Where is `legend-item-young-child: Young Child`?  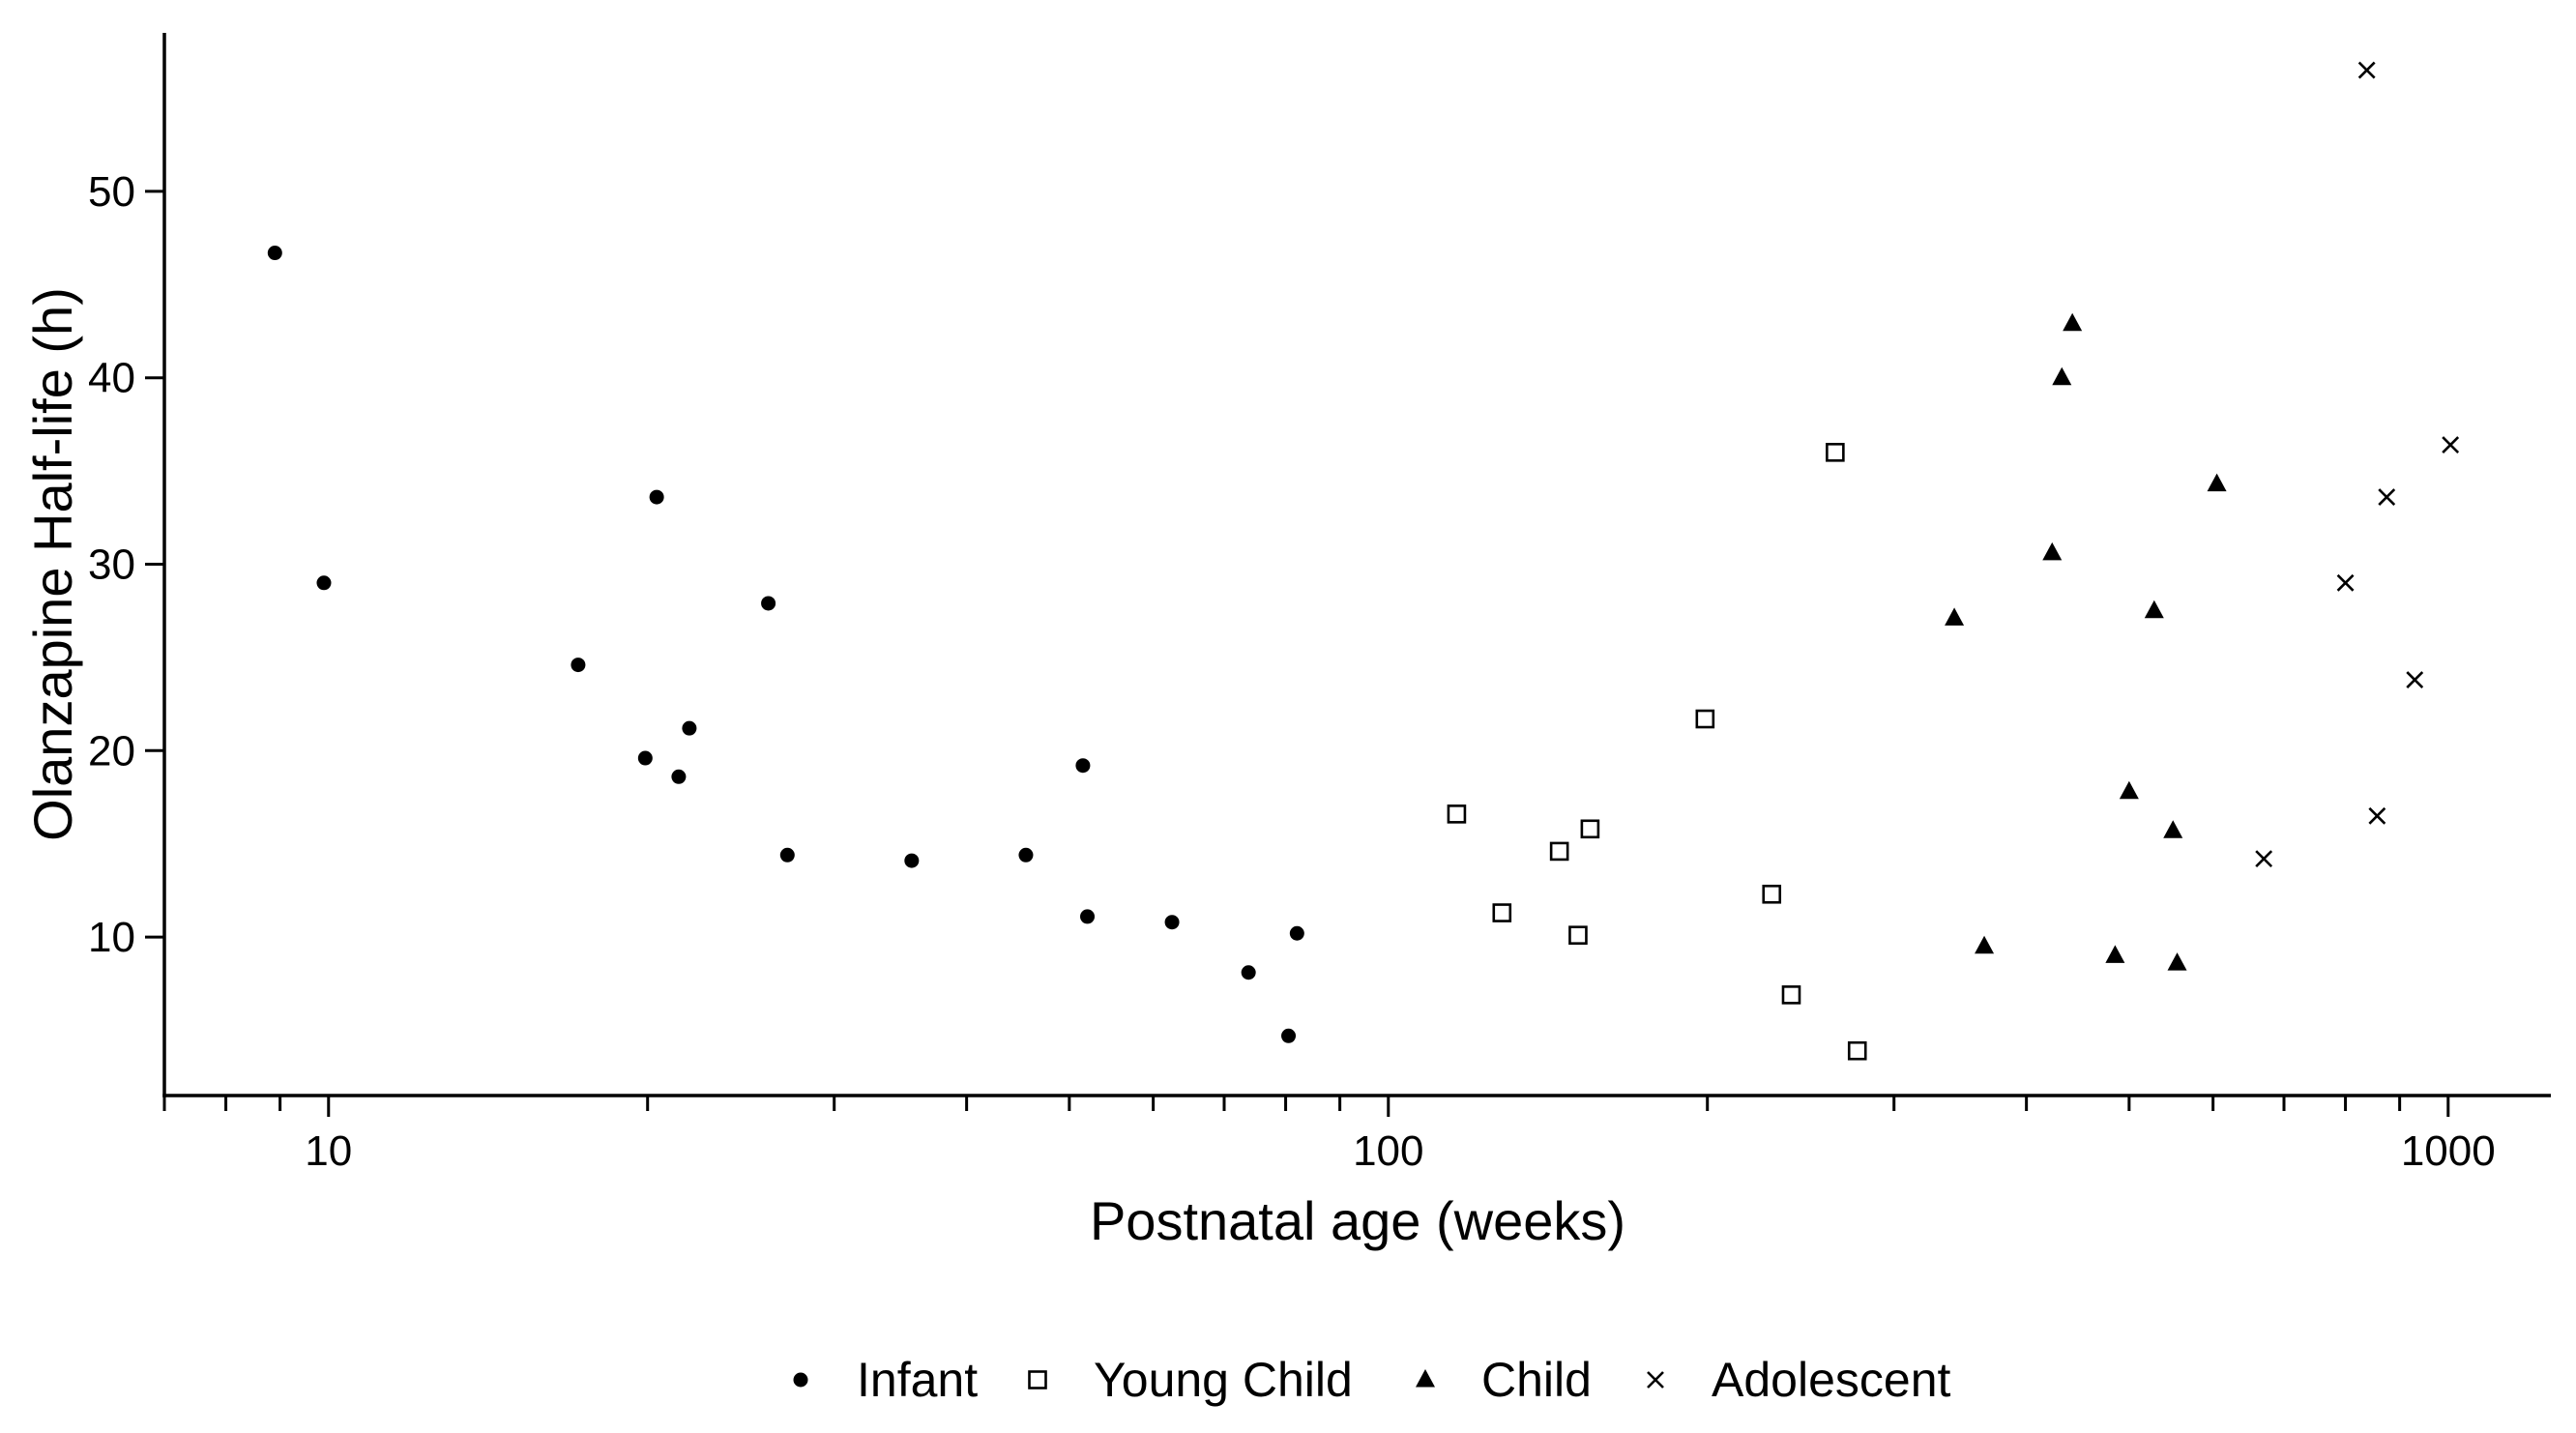 legend-item-young-child: Young Child is located at coordinates (1190, 1380).